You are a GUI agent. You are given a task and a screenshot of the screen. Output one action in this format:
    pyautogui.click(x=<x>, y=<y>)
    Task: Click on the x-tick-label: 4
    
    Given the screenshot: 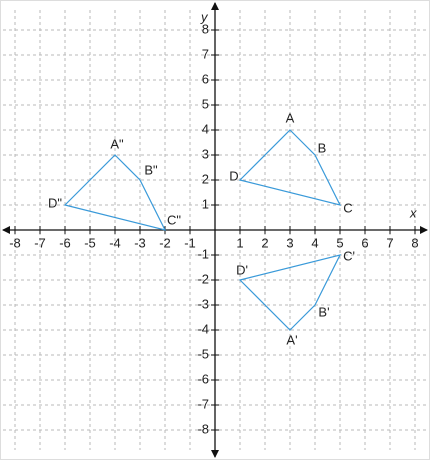 What is the action you would take?
    pyautogui.click(x=314, y=242)
    